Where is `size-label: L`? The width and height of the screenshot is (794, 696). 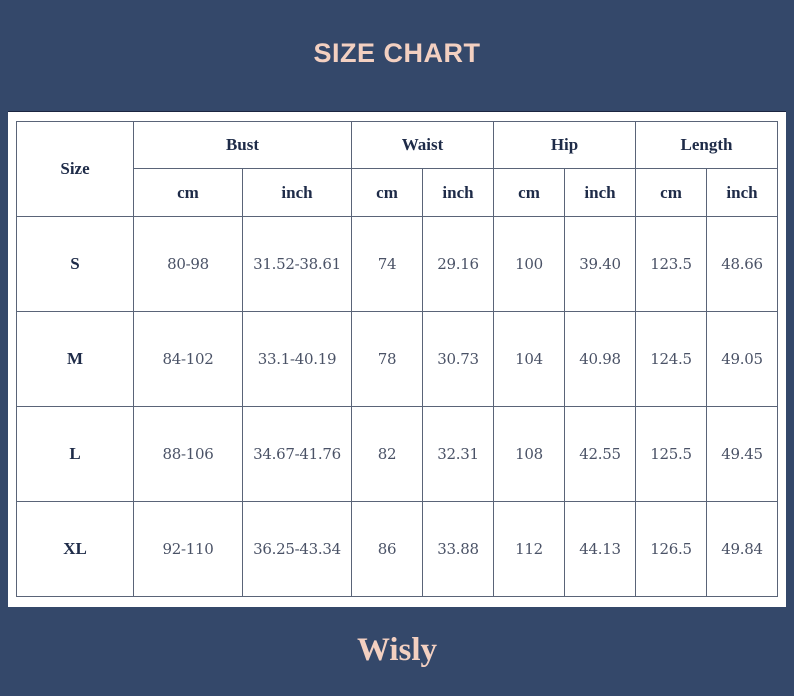 size-label: L is located at coordinates (75, 454).